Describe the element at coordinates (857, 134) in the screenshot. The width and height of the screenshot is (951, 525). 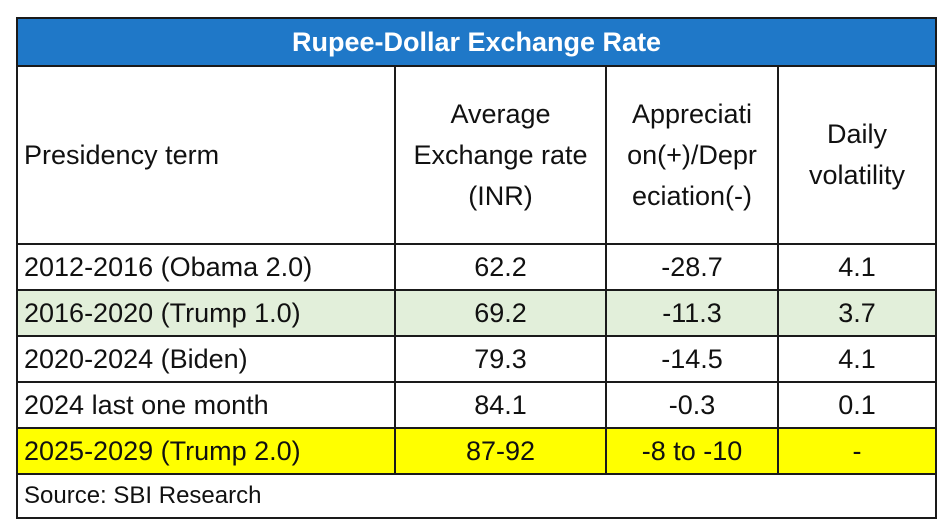
I see `header-vol-line-1: Daily` at that location.